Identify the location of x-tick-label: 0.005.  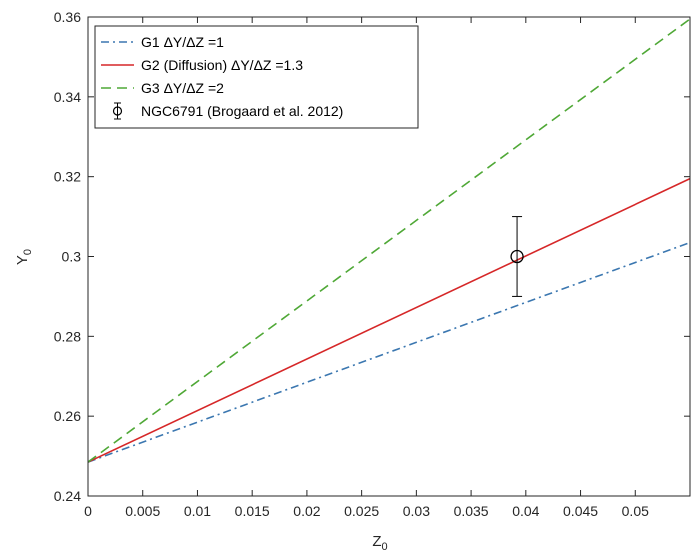
(142, 511).